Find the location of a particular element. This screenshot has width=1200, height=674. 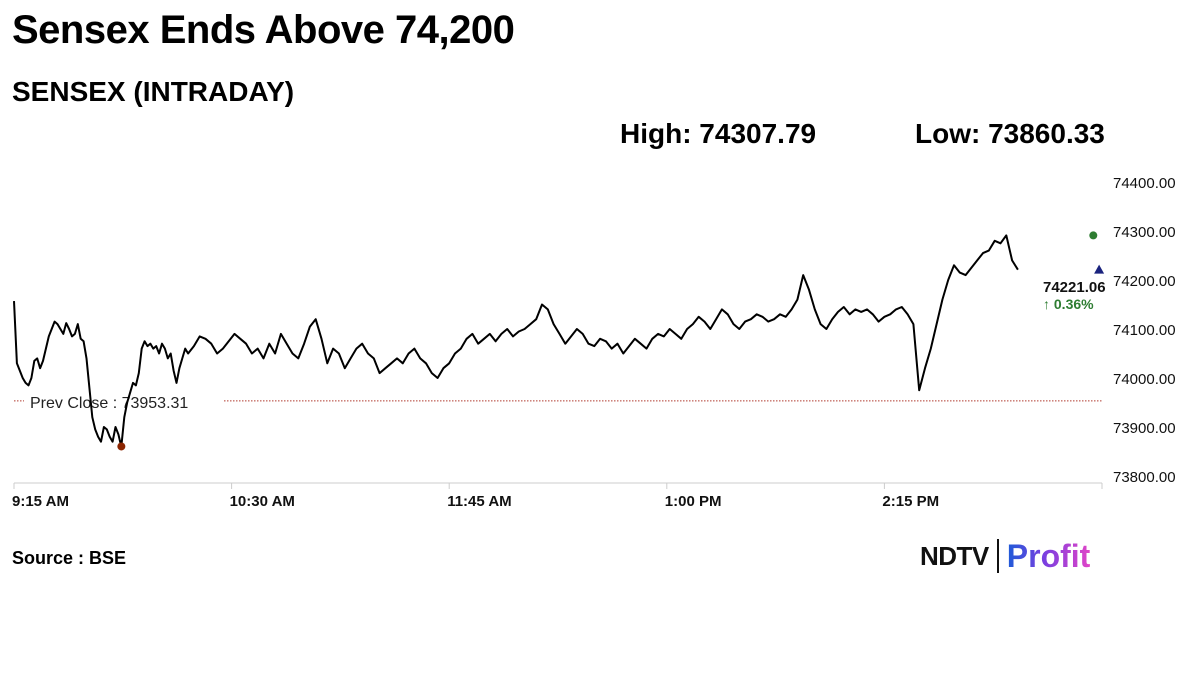

y-tick-label: 73800.00 is located at coordinates (1144, 477).